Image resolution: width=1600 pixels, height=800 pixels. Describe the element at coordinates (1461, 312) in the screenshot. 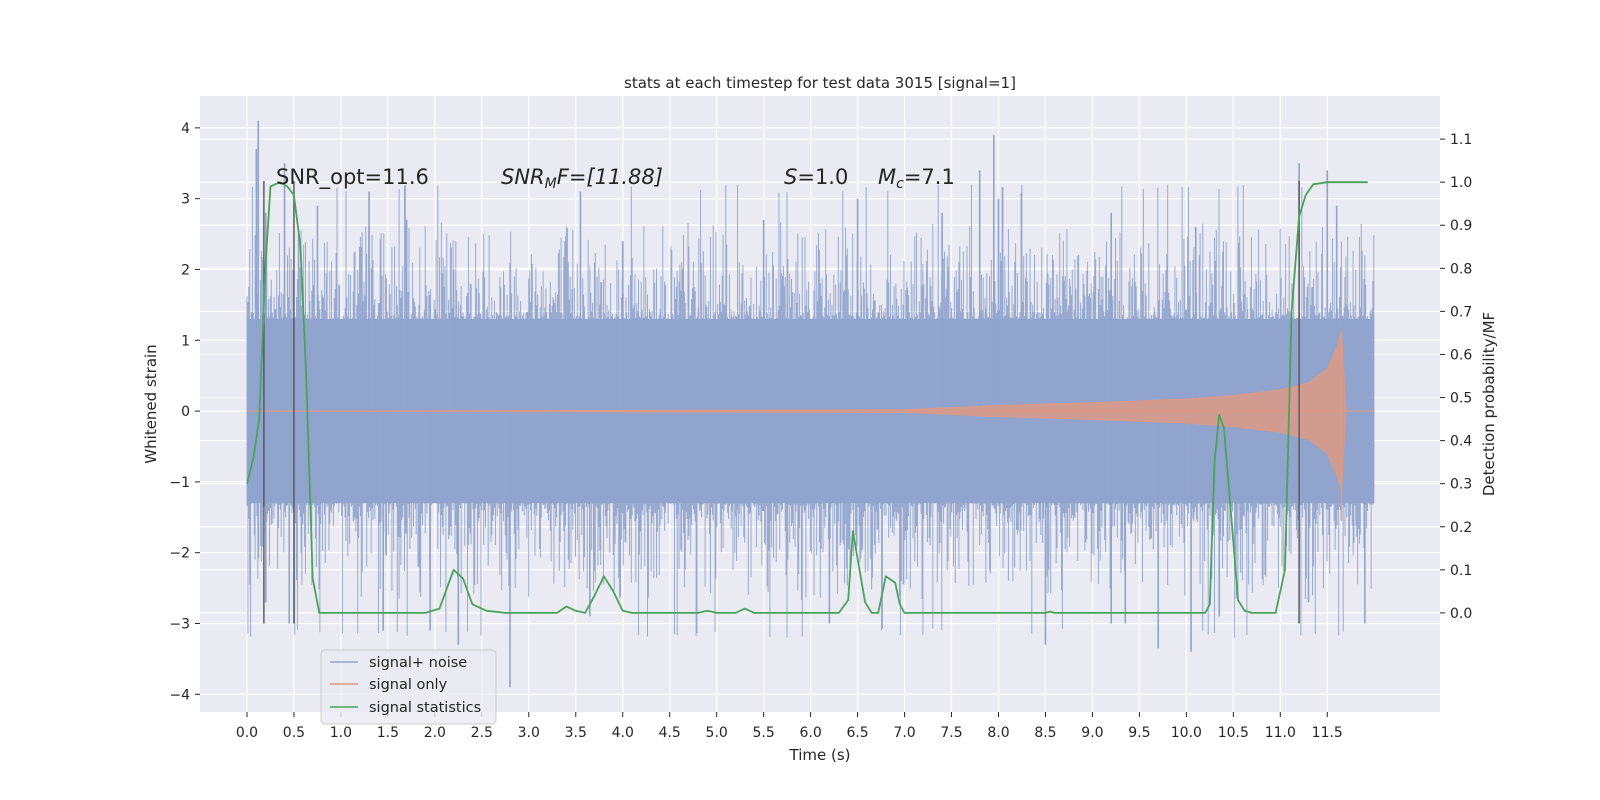

I see `y2-tick-label: 0.7` at that location.